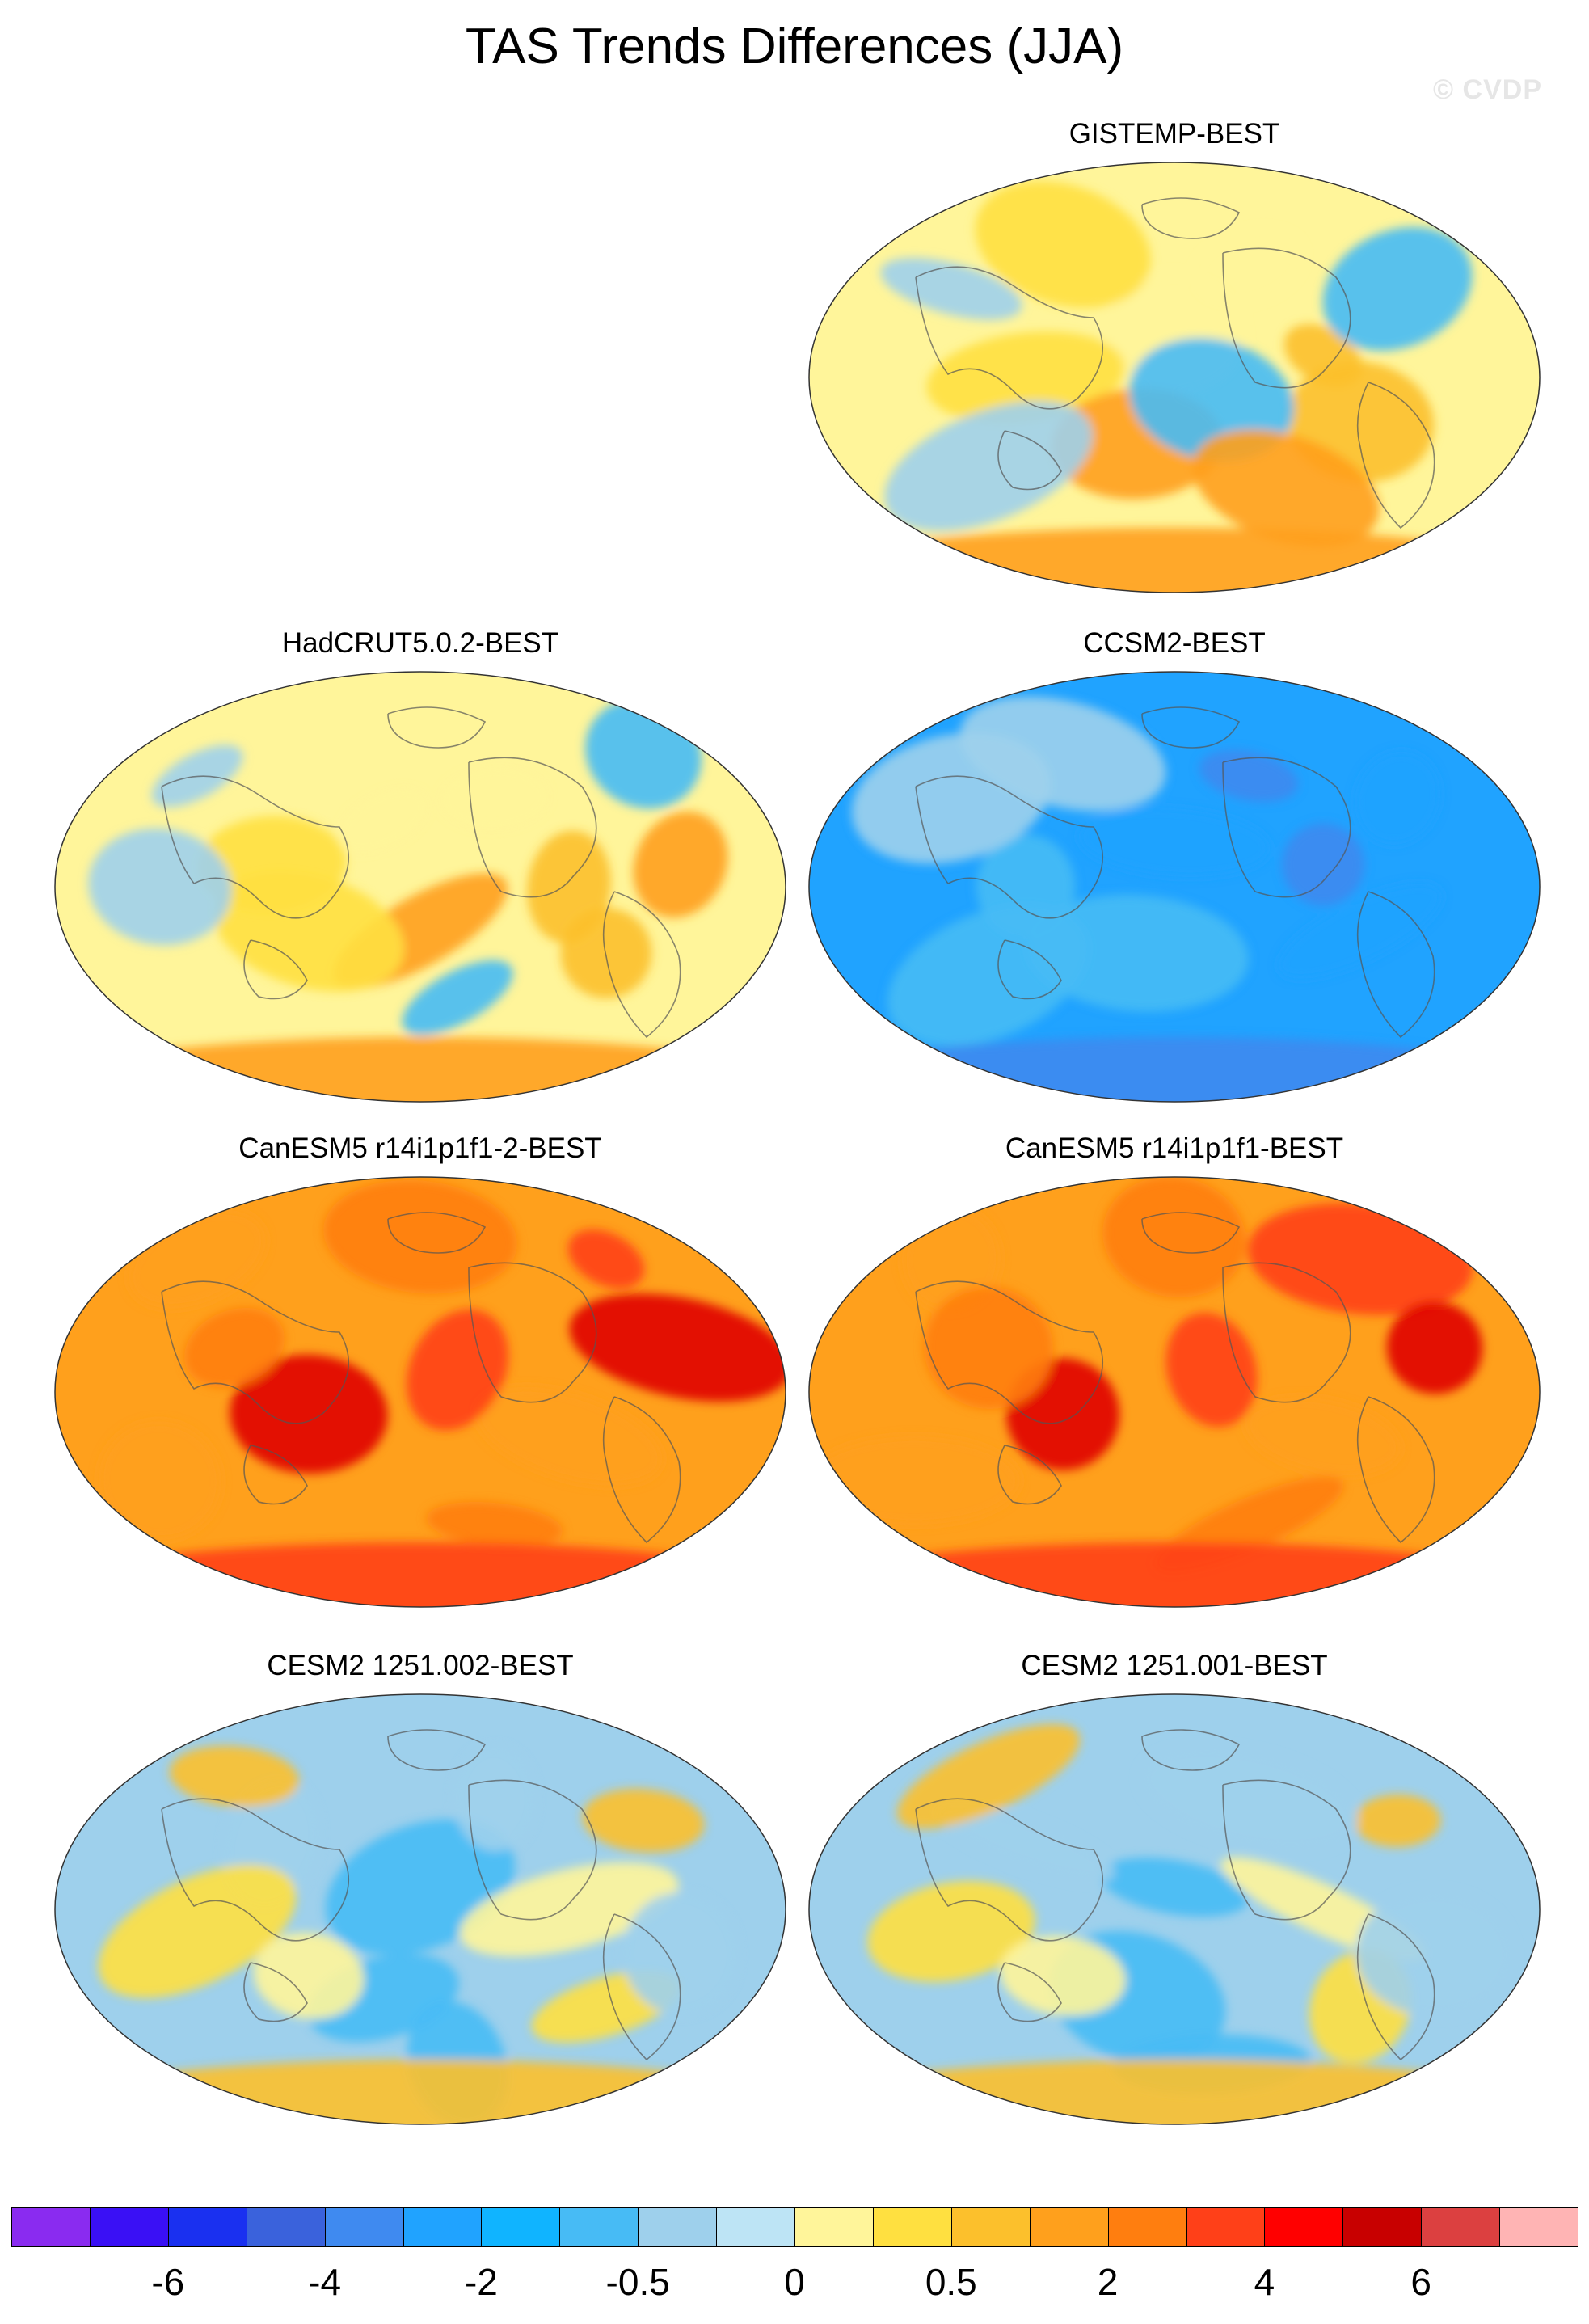 The width and height of the screenshot is (1589, 2324). I want to click on map-panel-cesm2-002-best: CESM2 1251.002-BEST, so click(420, 1892).